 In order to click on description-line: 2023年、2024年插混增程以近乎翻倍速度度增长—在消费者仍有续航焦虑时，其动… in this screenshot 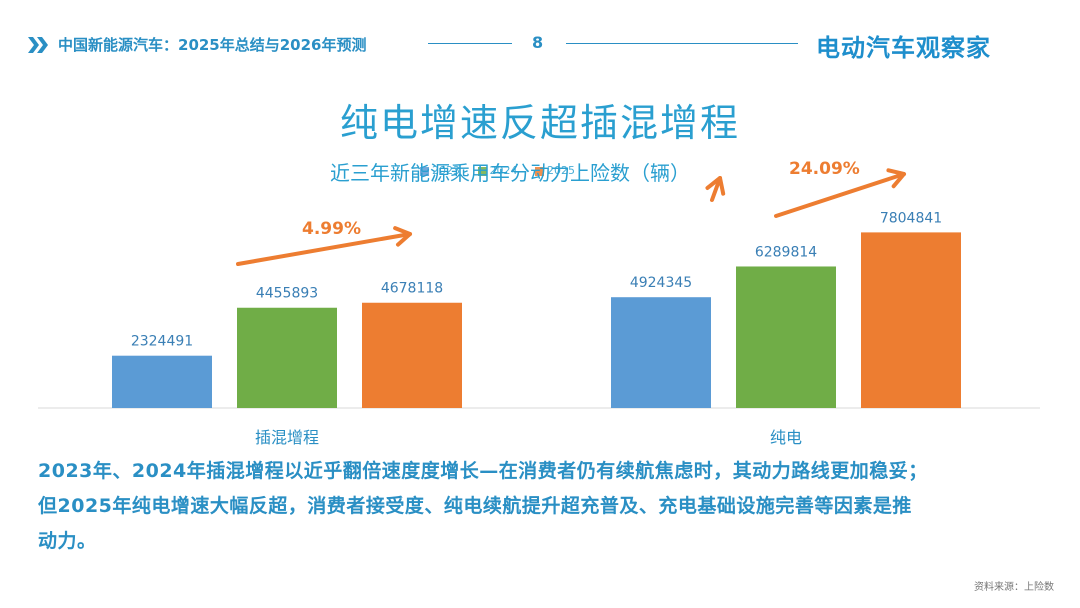, I will do `click(483, 471)`.